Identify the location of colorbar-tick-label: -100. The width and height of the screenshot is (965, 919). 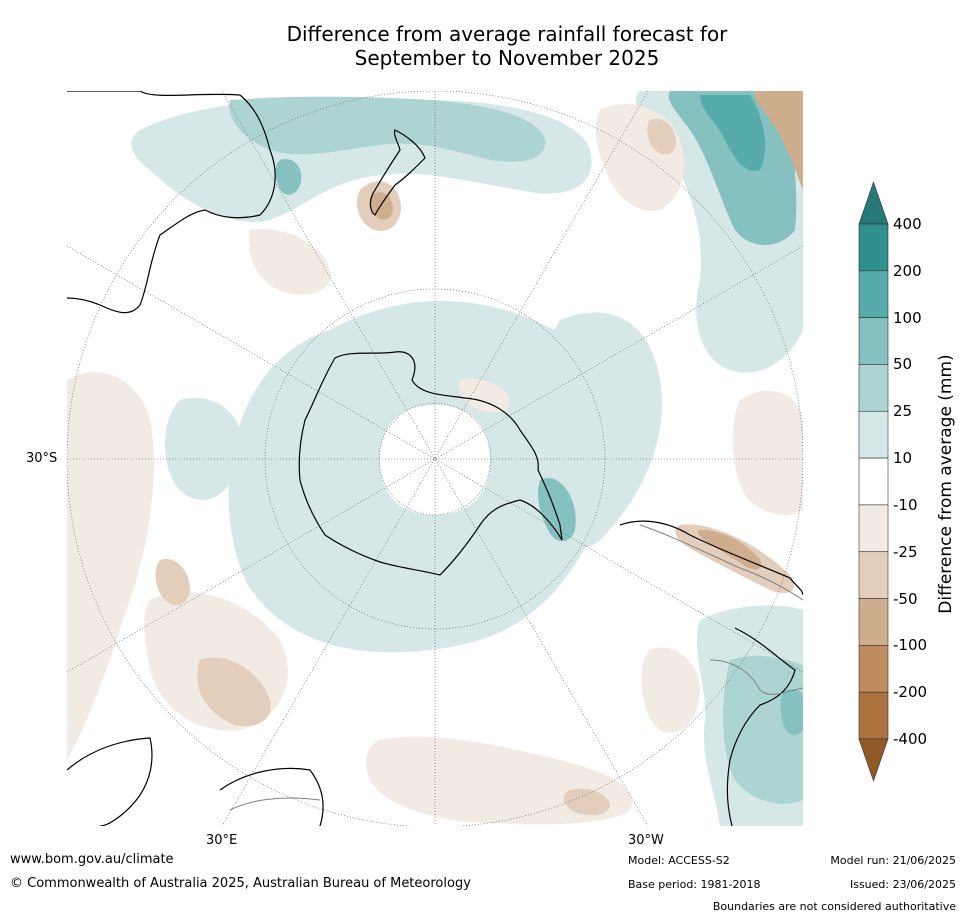
(910, 645).